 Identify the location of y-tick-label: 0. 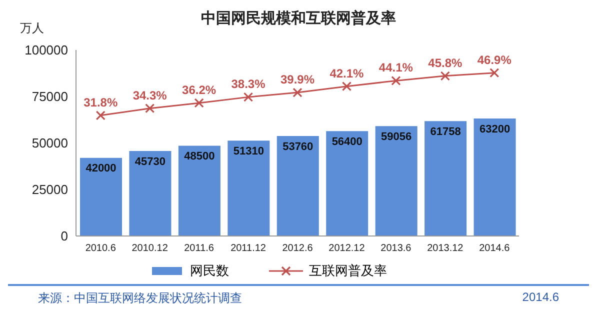
(64, 236).